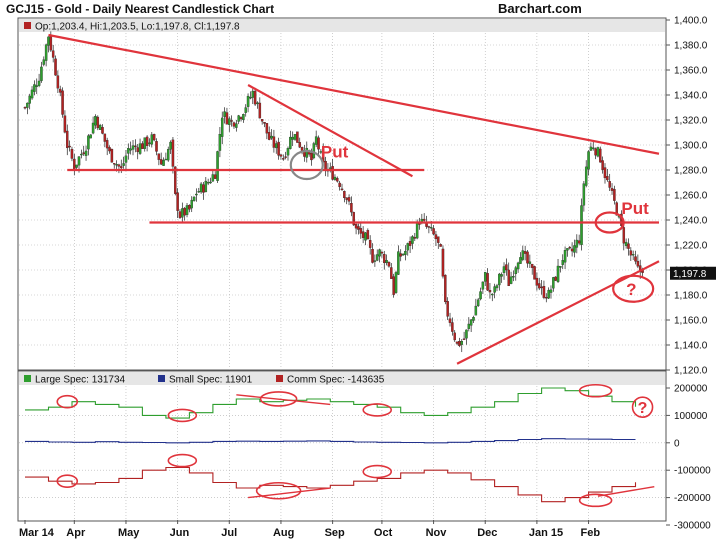 The image size is (719, 541). Describe the element at coordinates (691, 171) in the screenshot. I see `price-tick-label: 1,280.0` at that location.